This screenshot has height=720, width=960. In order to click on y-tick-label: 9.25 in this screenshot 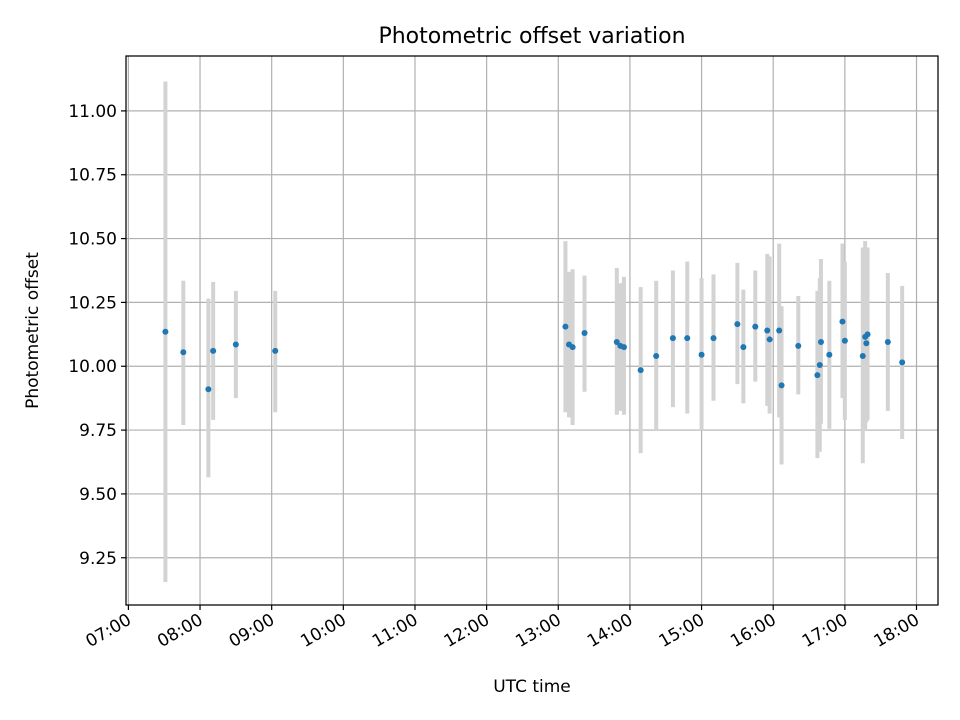, I will do `click(98, 559)`.